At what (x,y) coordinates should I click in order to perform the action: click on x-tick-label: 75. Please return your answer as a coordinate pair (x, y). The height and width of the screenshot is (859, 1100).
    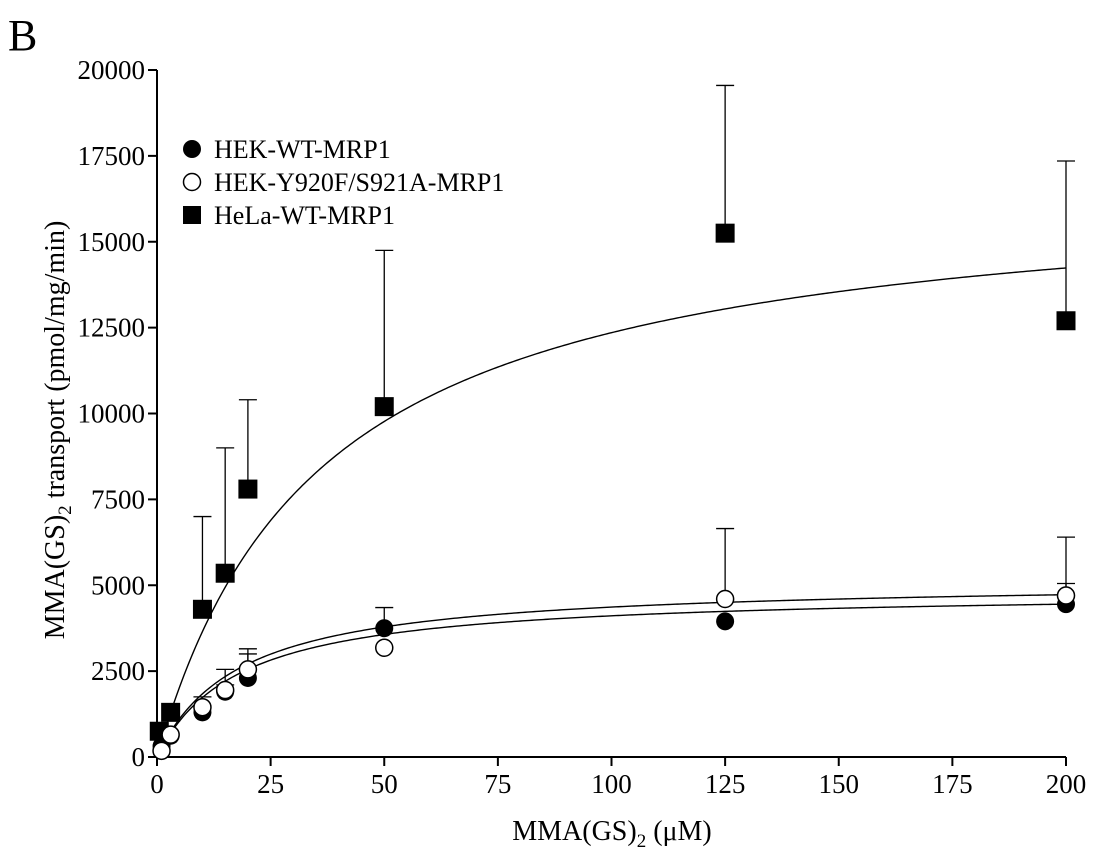
    Looking at the image, I should click on (497, 784).